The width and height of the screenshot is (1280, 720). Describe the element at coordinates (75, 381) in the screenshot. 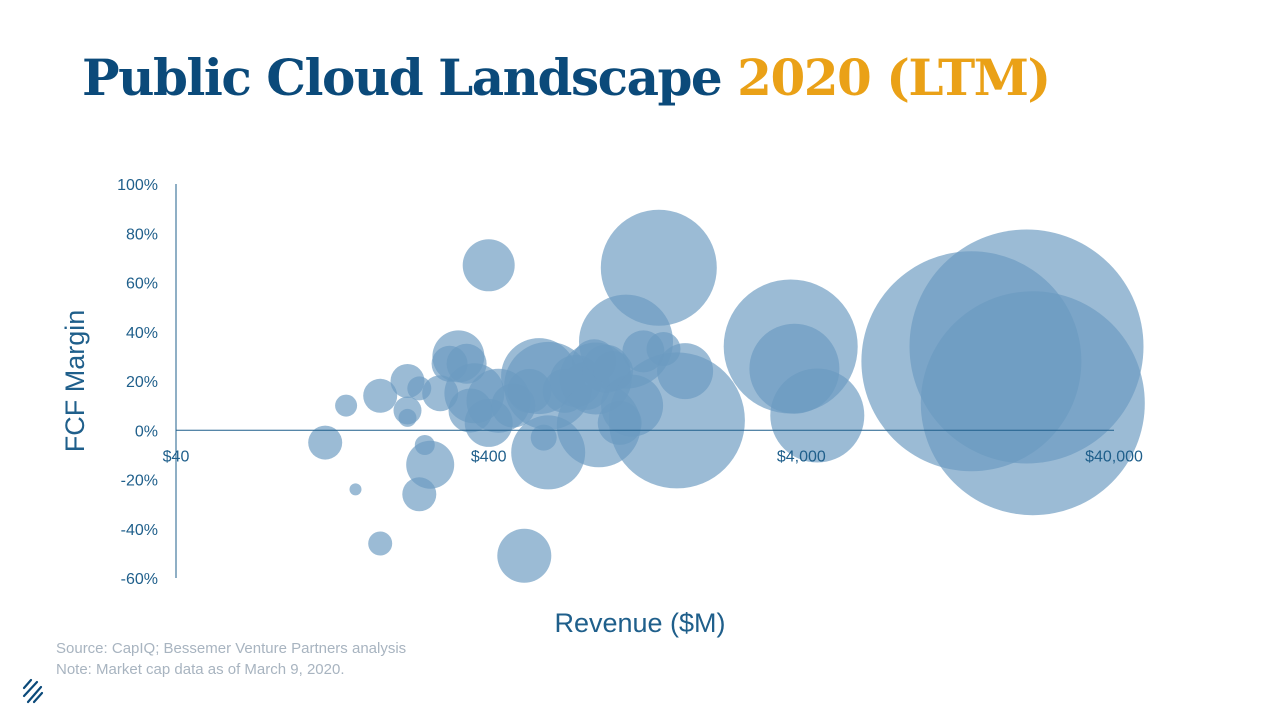

I see `y-axis-title: FCF Margin` at that location.